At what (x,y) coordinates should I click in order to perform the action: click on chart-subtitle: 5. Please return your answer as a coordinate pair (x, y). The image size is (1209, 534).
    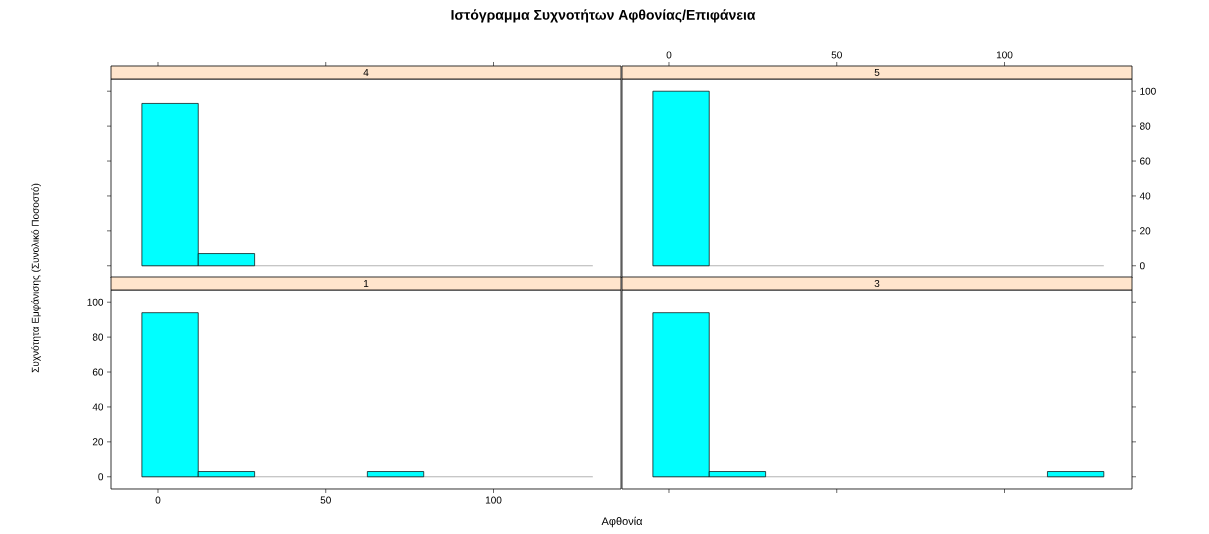
    Looking at the image, I should click on (877, 72).